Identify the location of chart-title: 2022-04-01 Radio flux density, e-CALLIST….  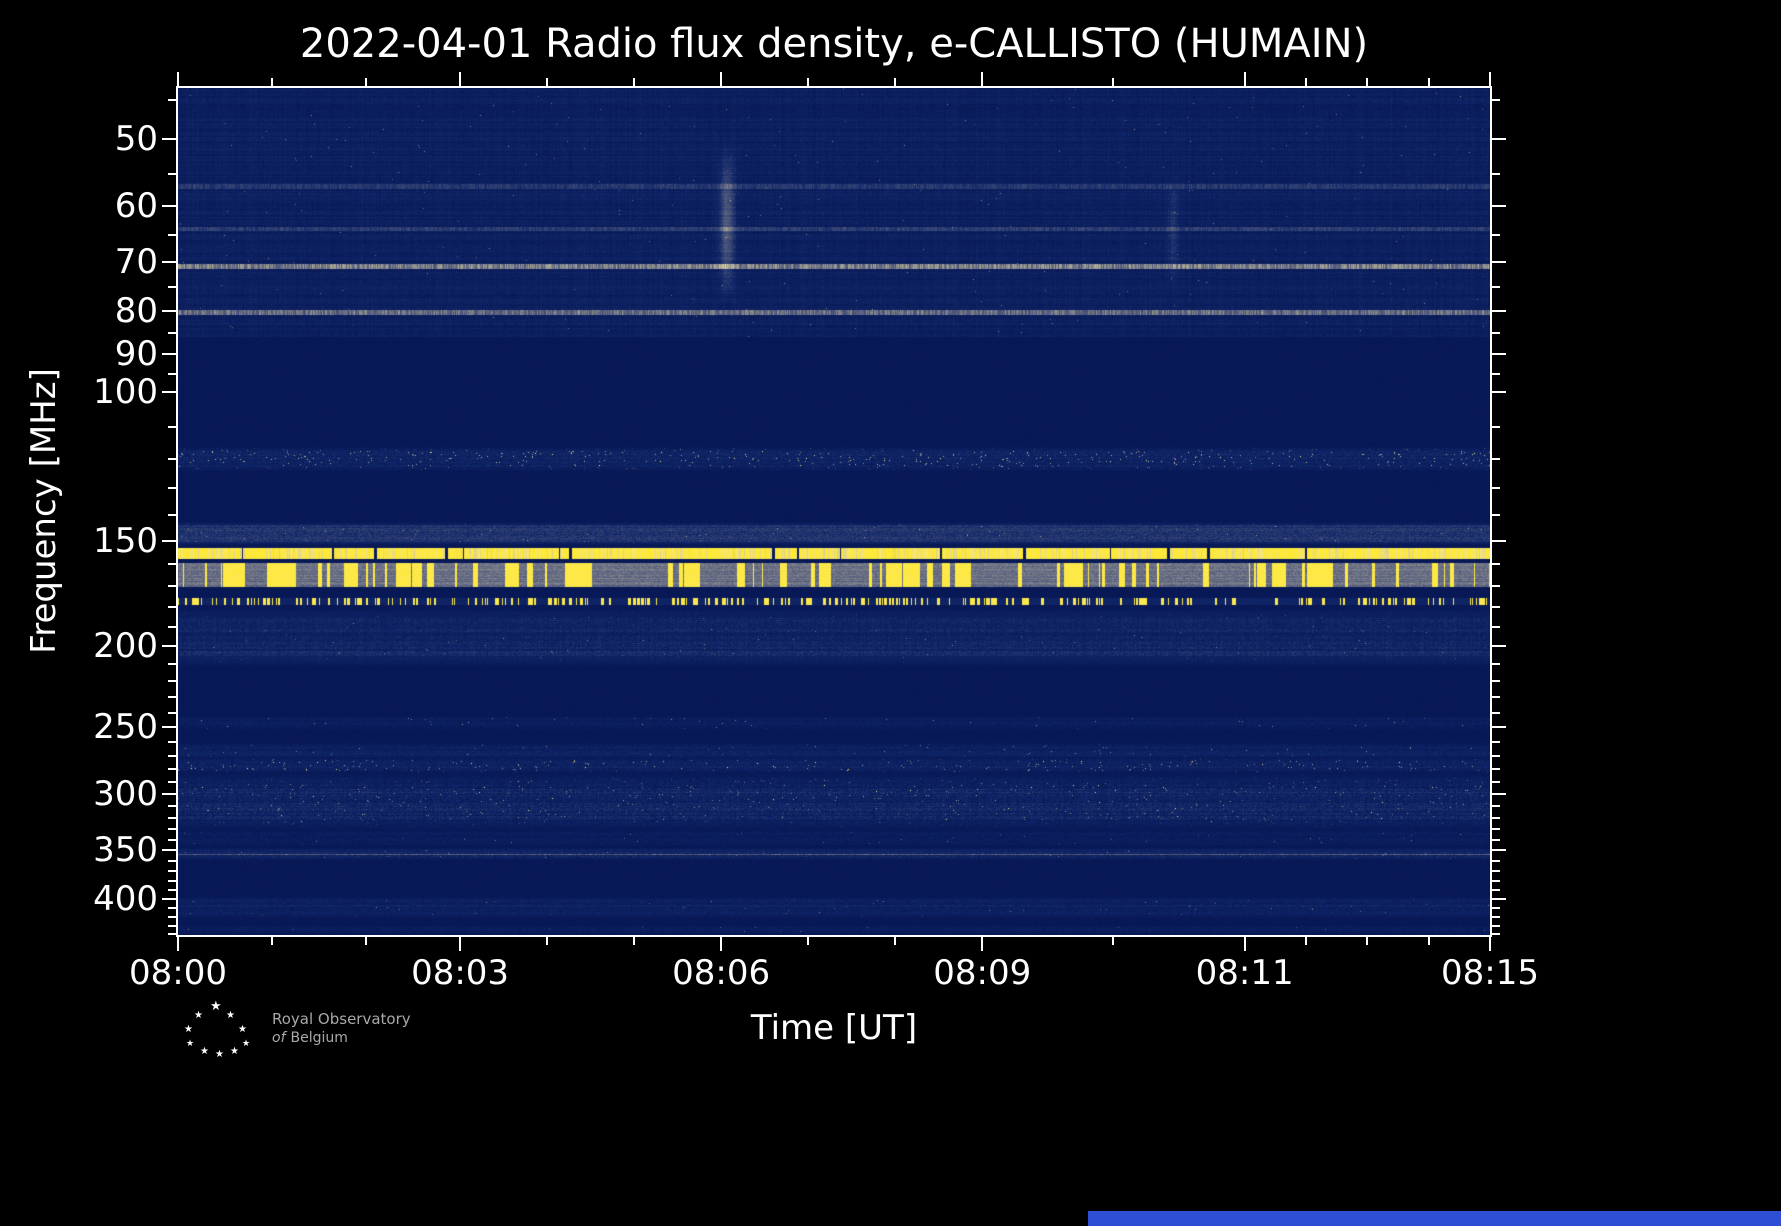
(834, 44).